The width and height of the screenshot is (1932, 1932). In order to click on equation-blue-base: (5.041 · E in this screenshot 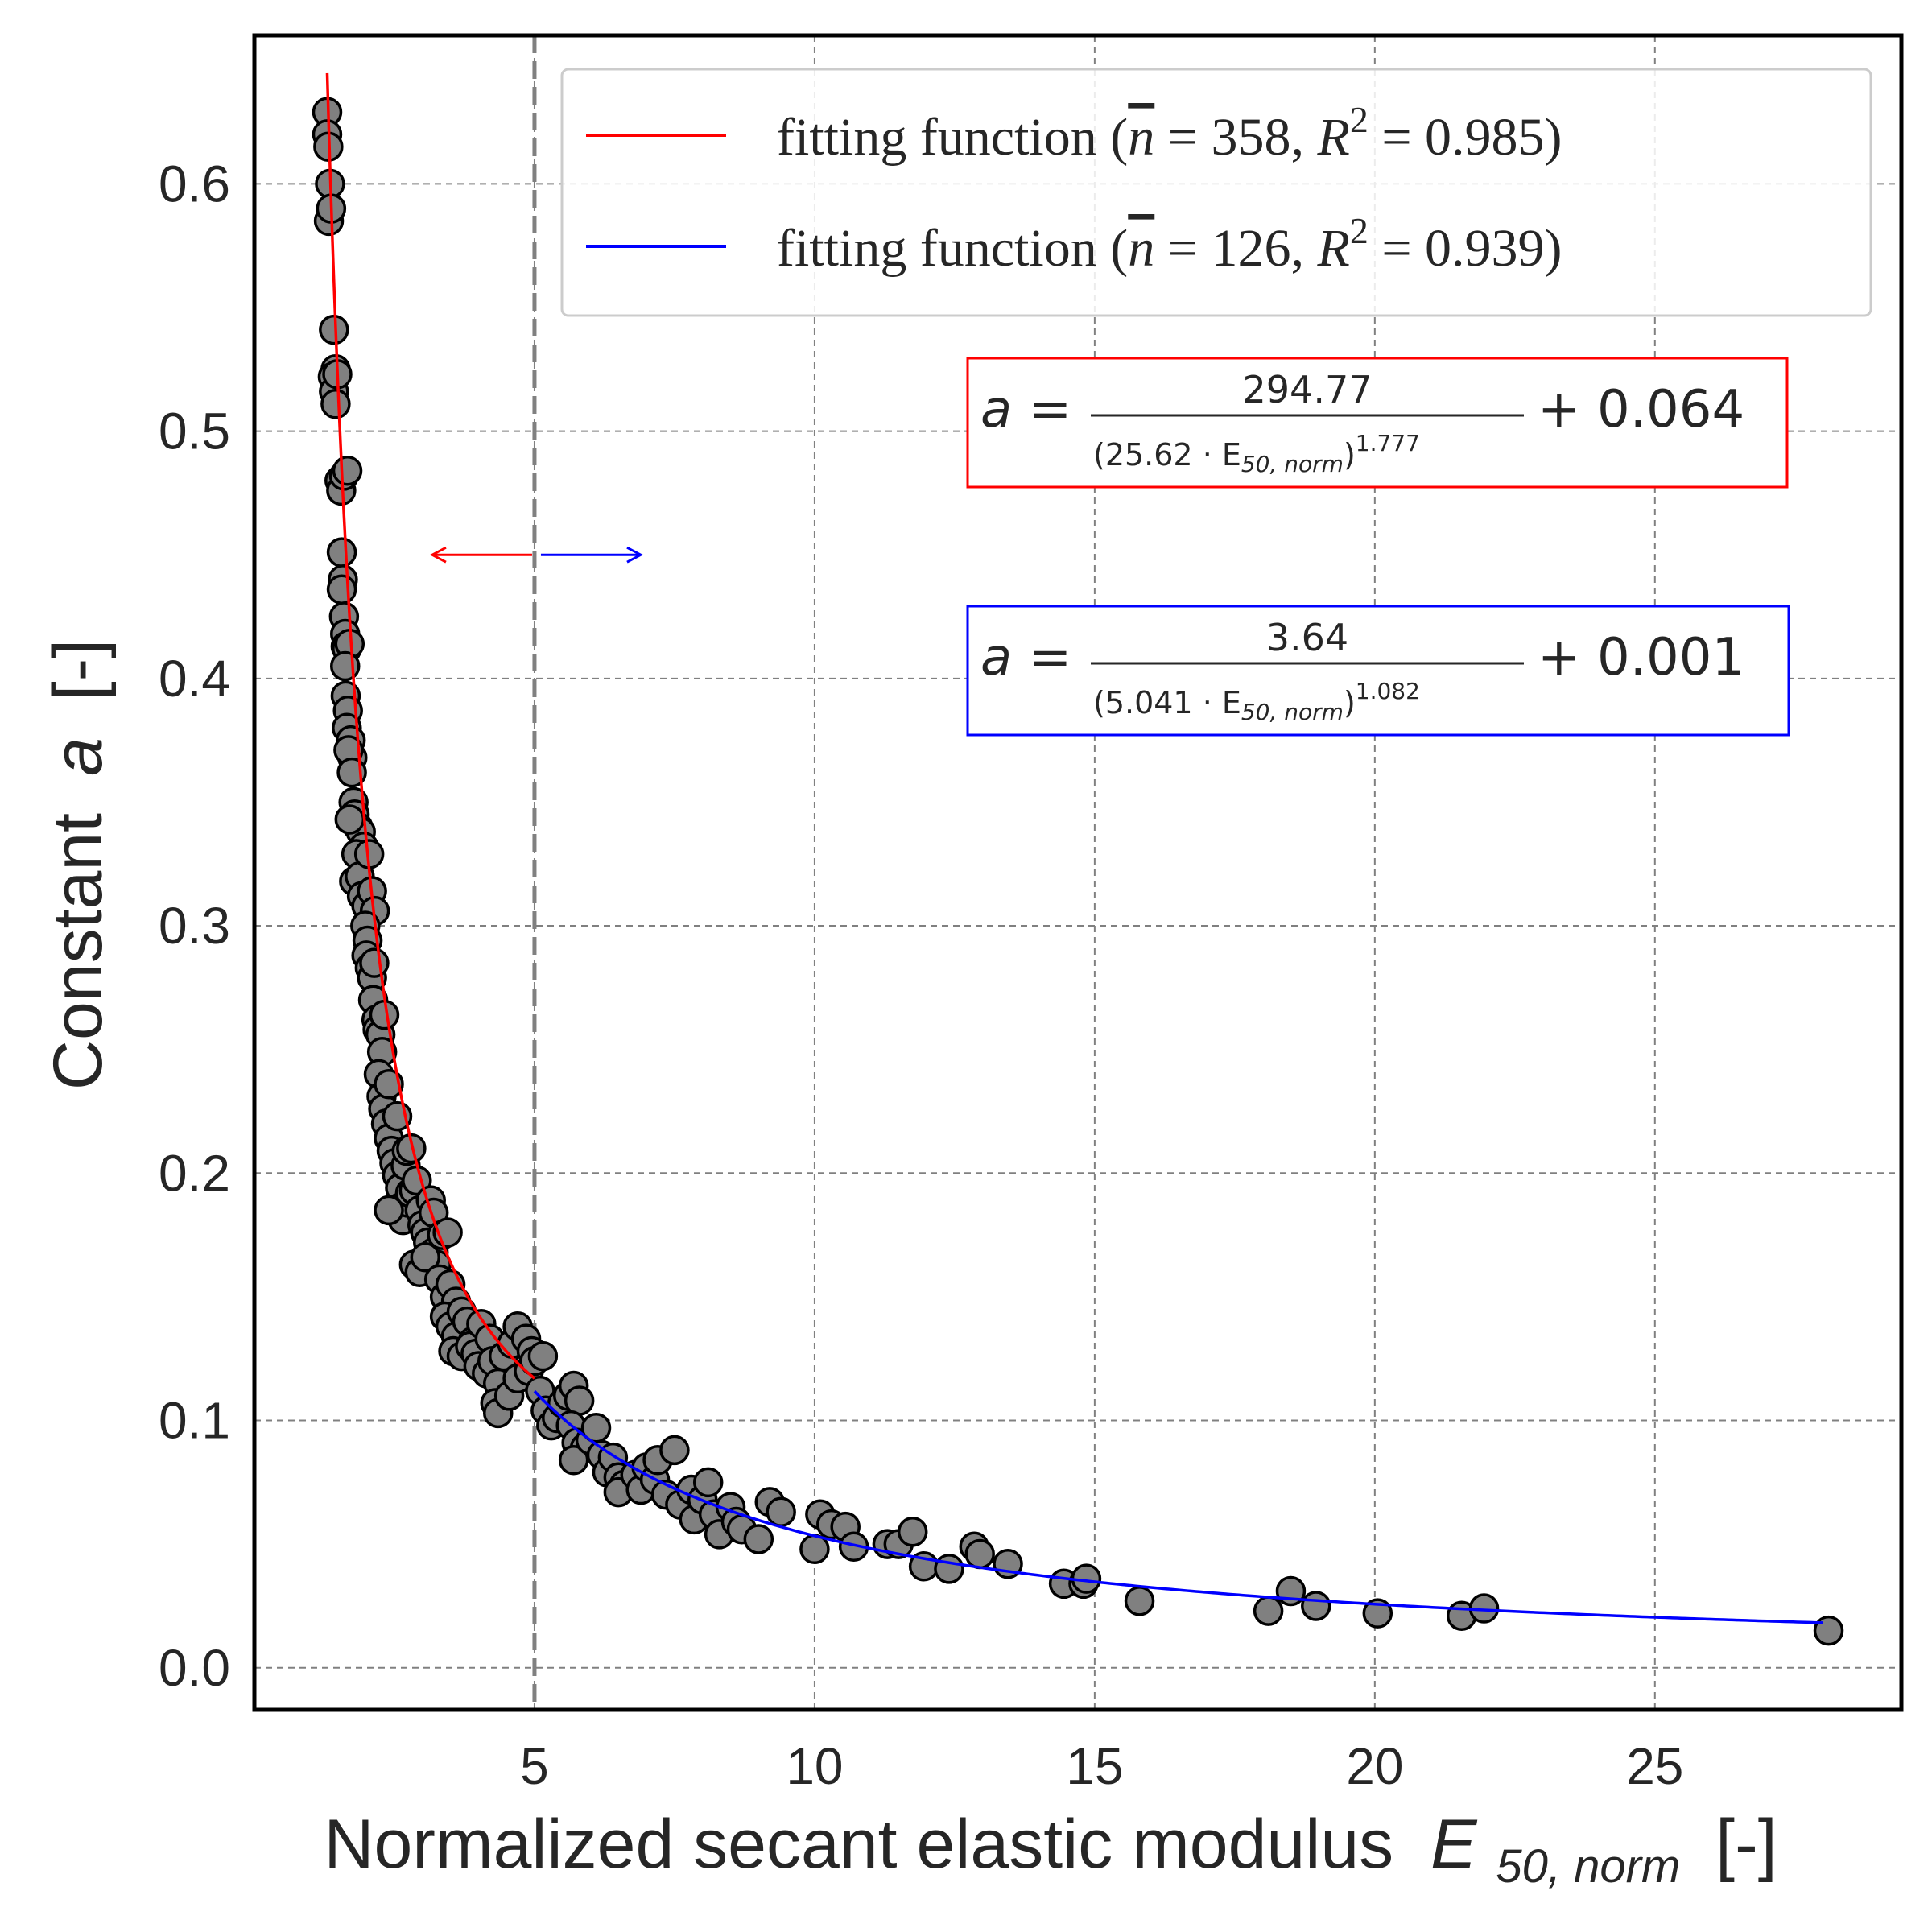, I will do `click(1167, 702)`.